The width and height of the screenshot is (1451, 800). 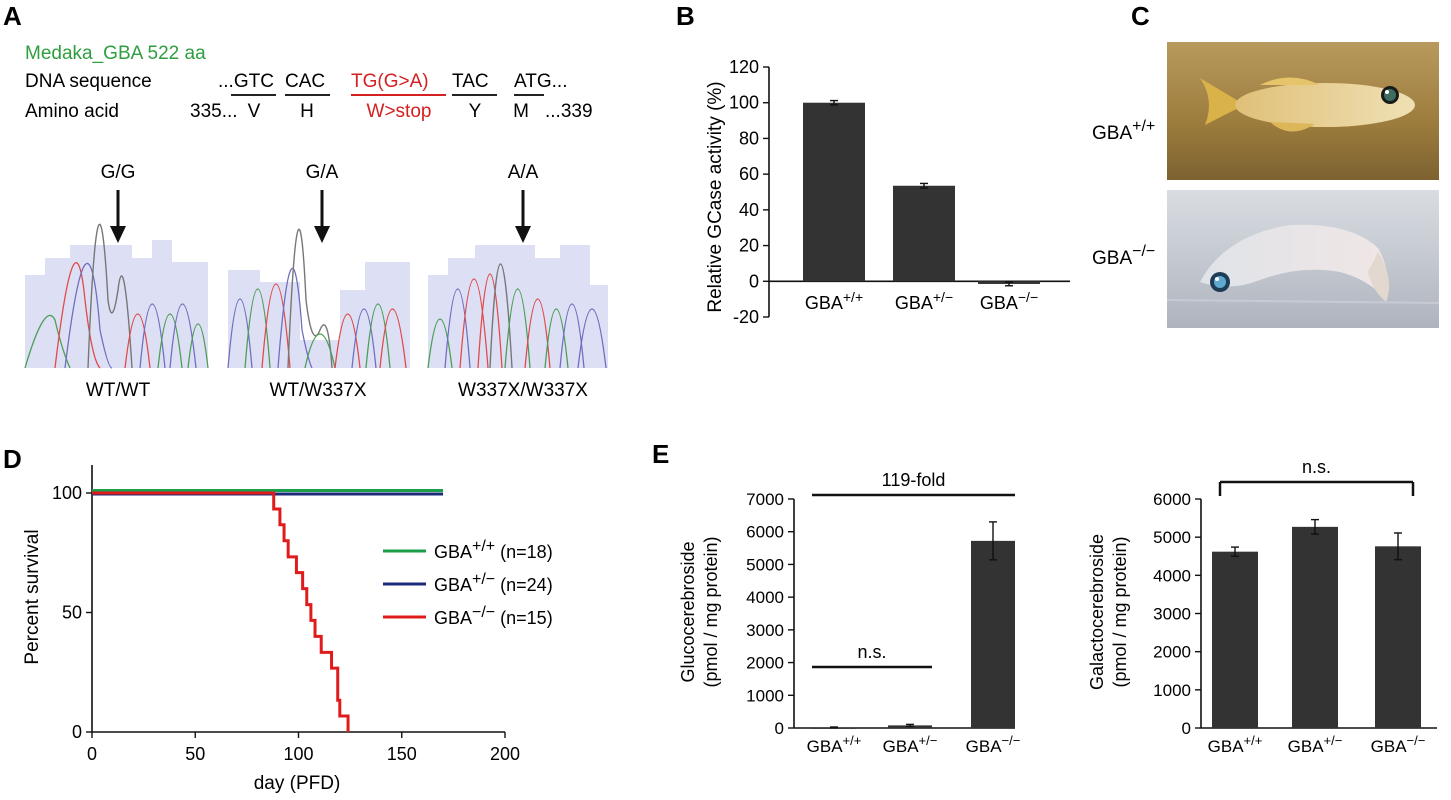 I want to click on aa-5: M, so click(x=521, y=111).